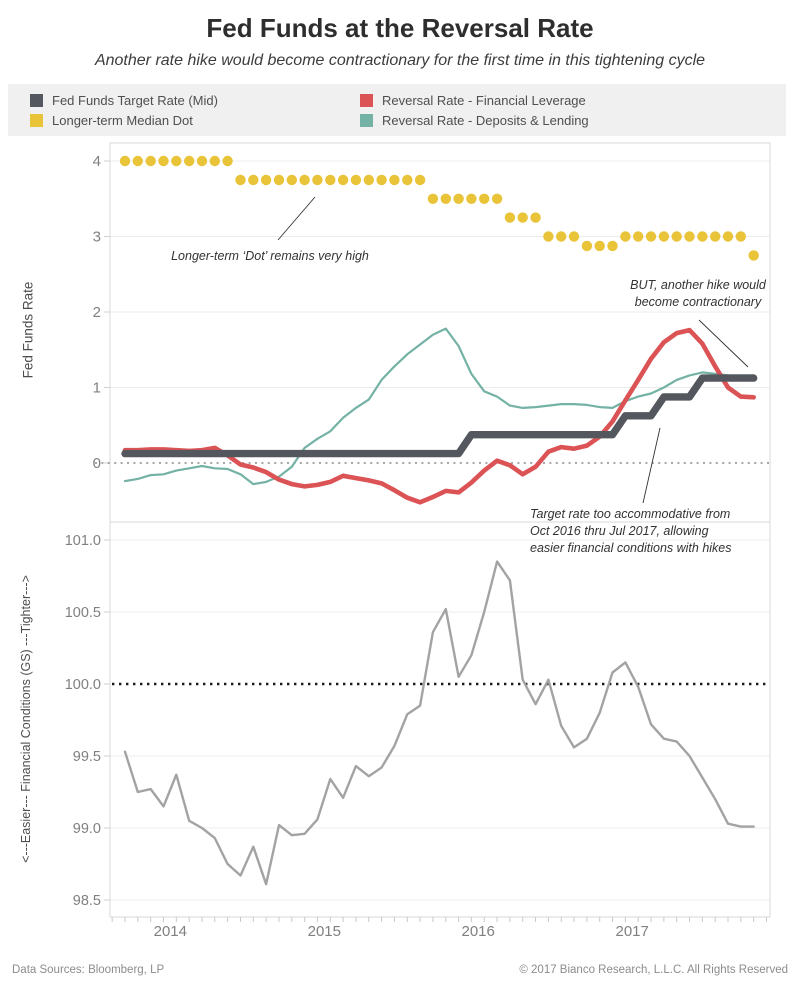  What do you see at coordinates (87, 901) in the screenshot?
I see `svg-text: 98.5` at bounding box center [87, 901].